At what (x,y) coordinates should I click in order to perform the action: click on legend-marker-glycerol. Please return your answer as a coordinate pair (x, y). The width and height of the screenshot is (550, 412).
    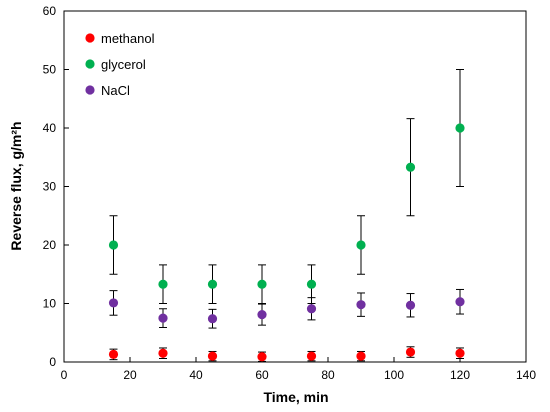
    Looking at the image, I should click on (90, 64).